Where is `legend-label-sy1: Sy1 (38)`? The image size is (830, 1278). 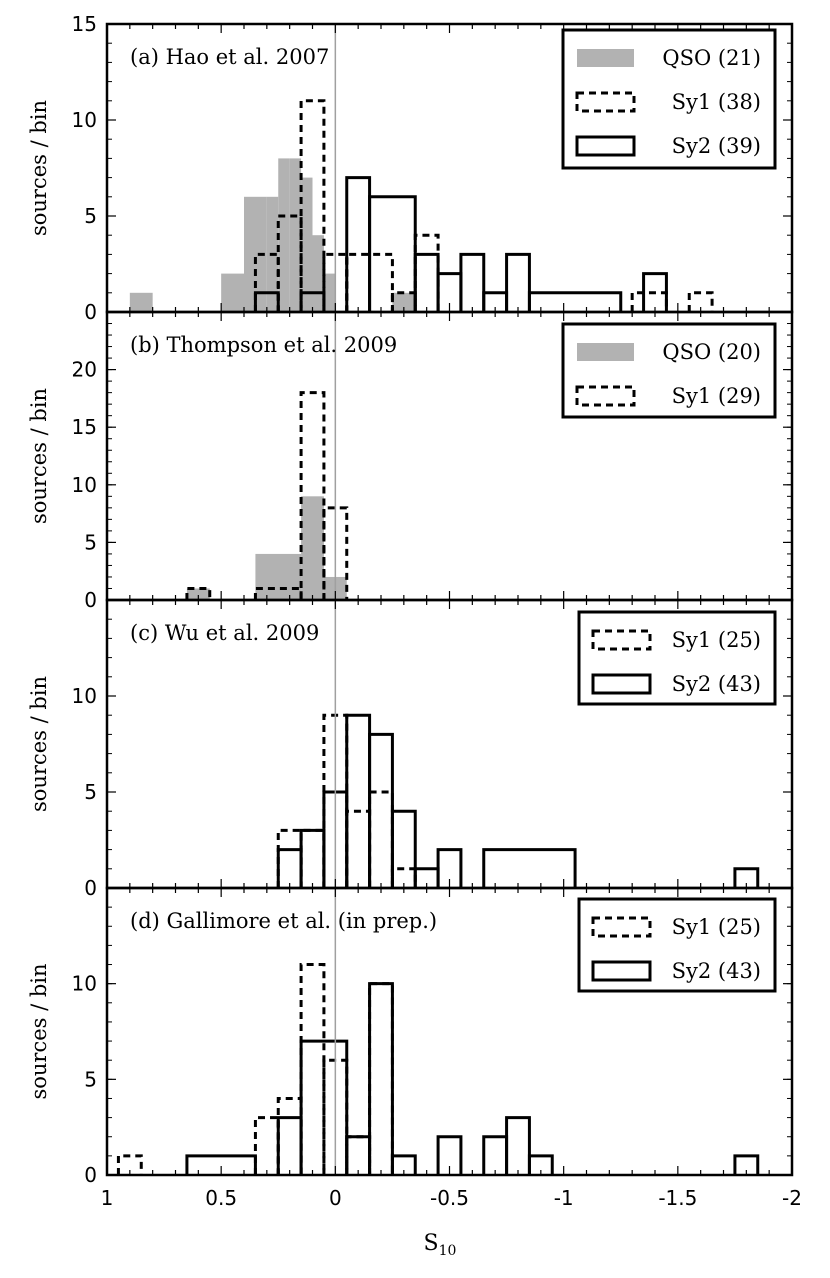 legend-label-sy1: Sy1 (38) is located at coordinates (716, 102).